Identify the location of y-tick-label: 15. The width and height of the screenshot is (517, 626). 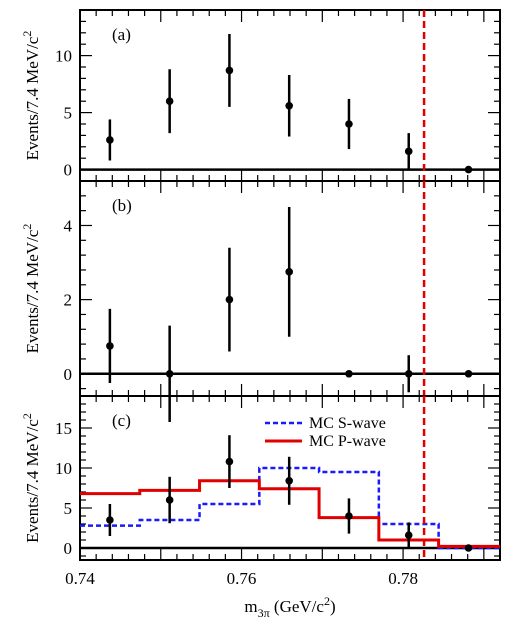
(63, 428).